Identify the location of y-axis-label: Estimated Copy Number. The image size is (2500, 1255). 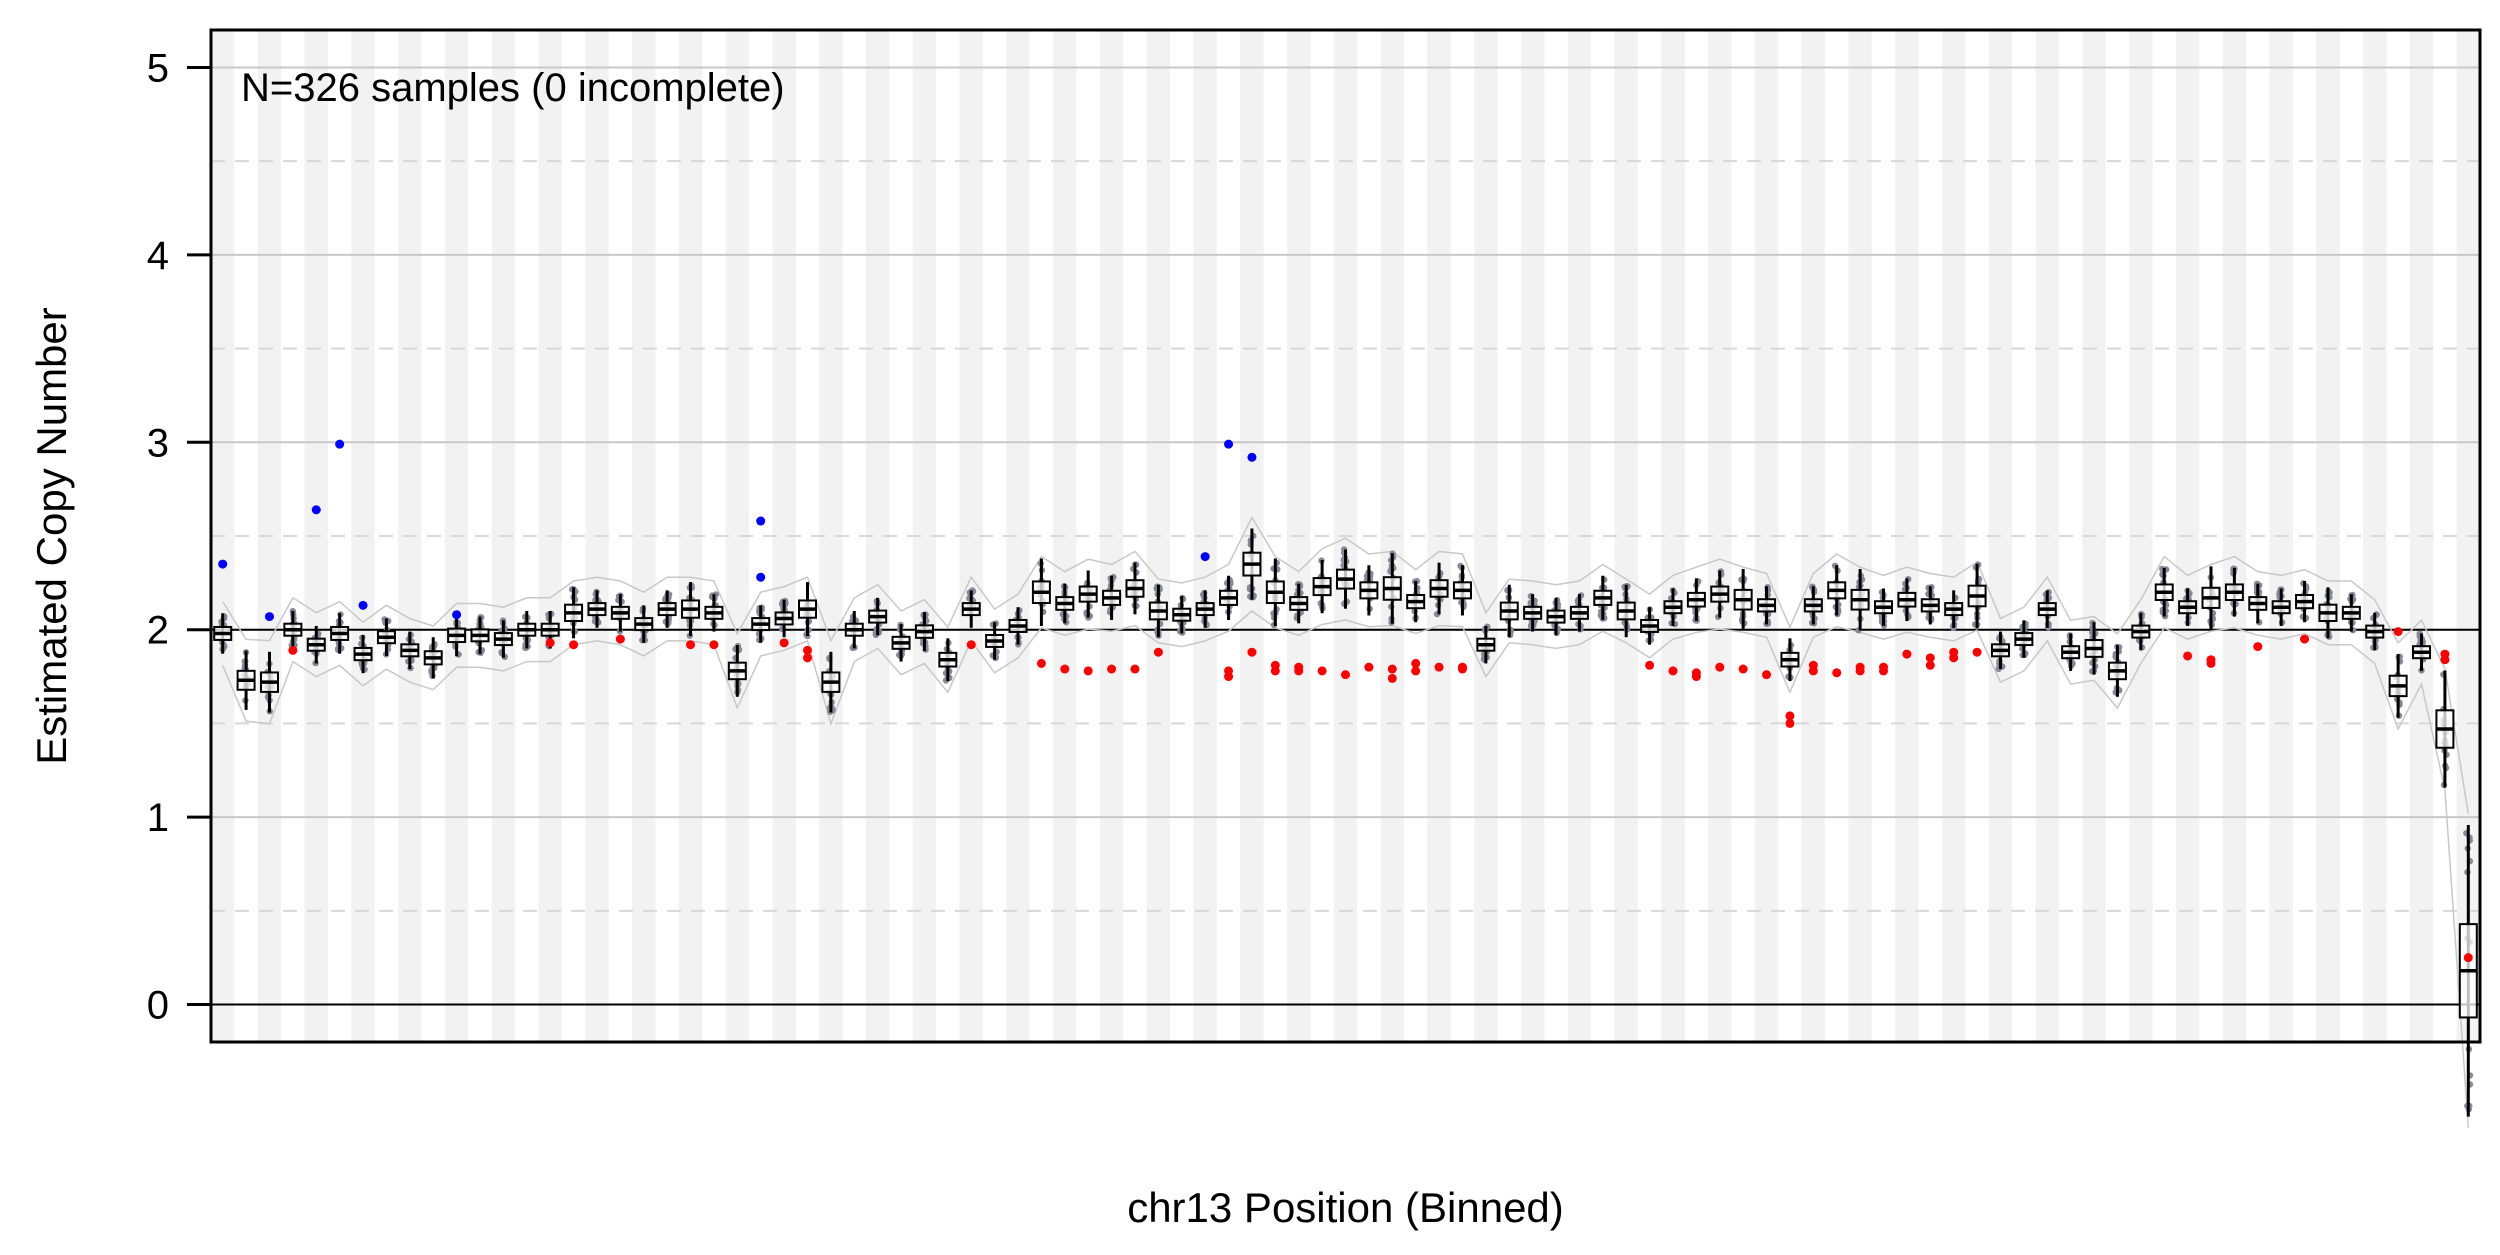
(51, 536).